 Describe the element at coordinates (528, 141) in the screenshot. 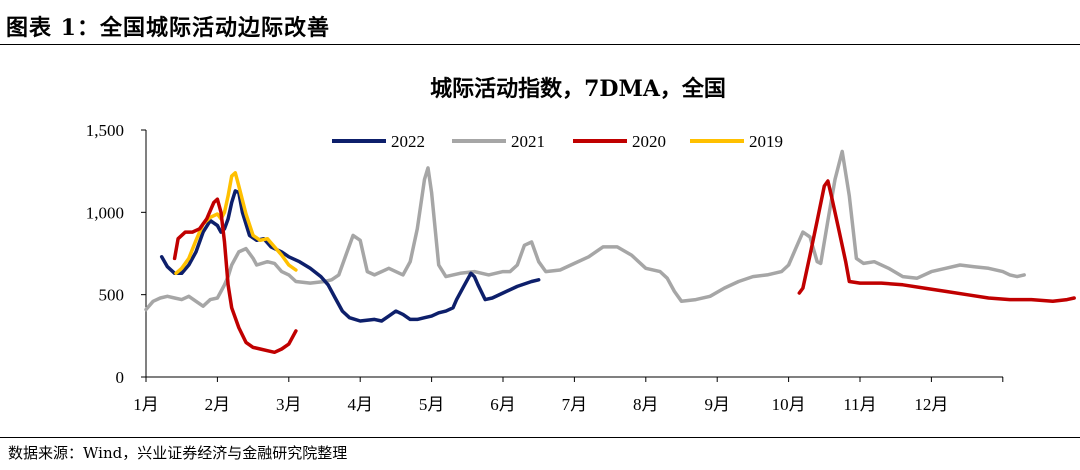

I see `legend-label-2021: 2021` at that location.